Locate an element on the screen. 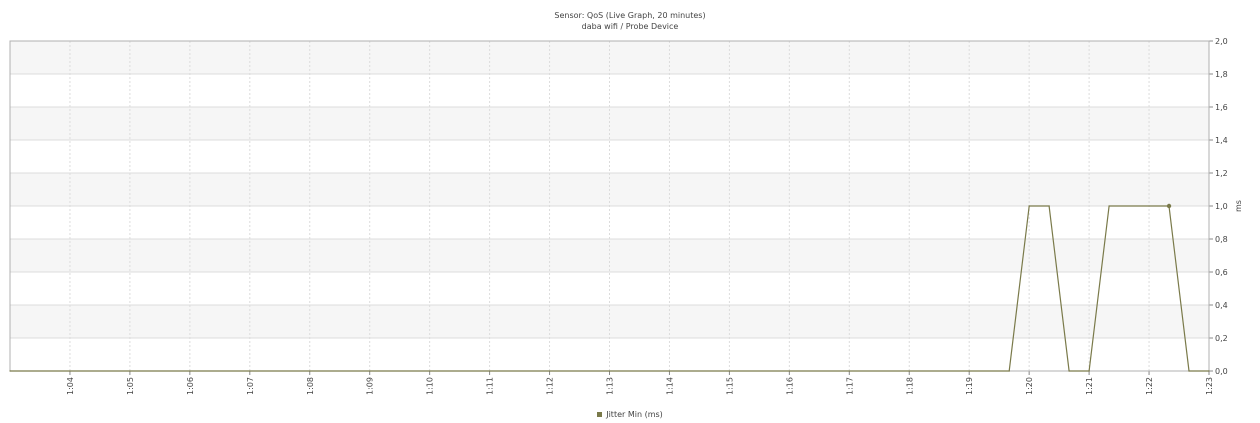  y-tick-label: 0,2 is located at coordinates (1221, 338).